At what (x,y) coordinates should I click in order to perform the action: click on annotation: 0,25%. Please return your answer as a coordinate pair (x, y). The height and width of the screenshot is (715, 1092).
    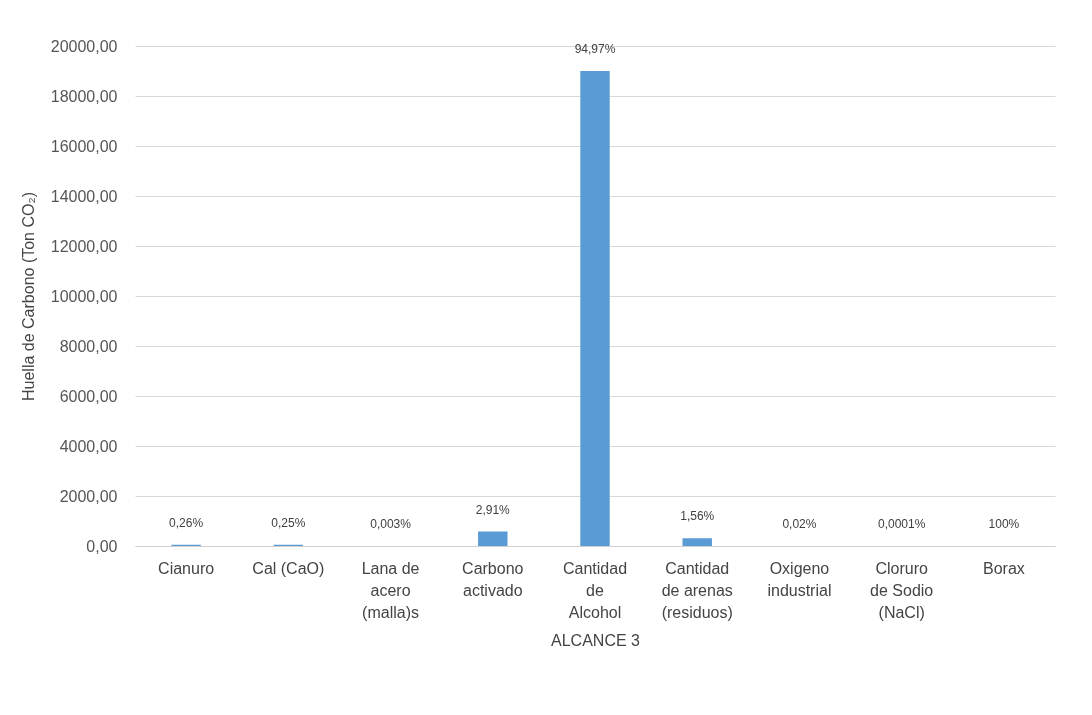
    Looking at the image, I should click on (288, 522).